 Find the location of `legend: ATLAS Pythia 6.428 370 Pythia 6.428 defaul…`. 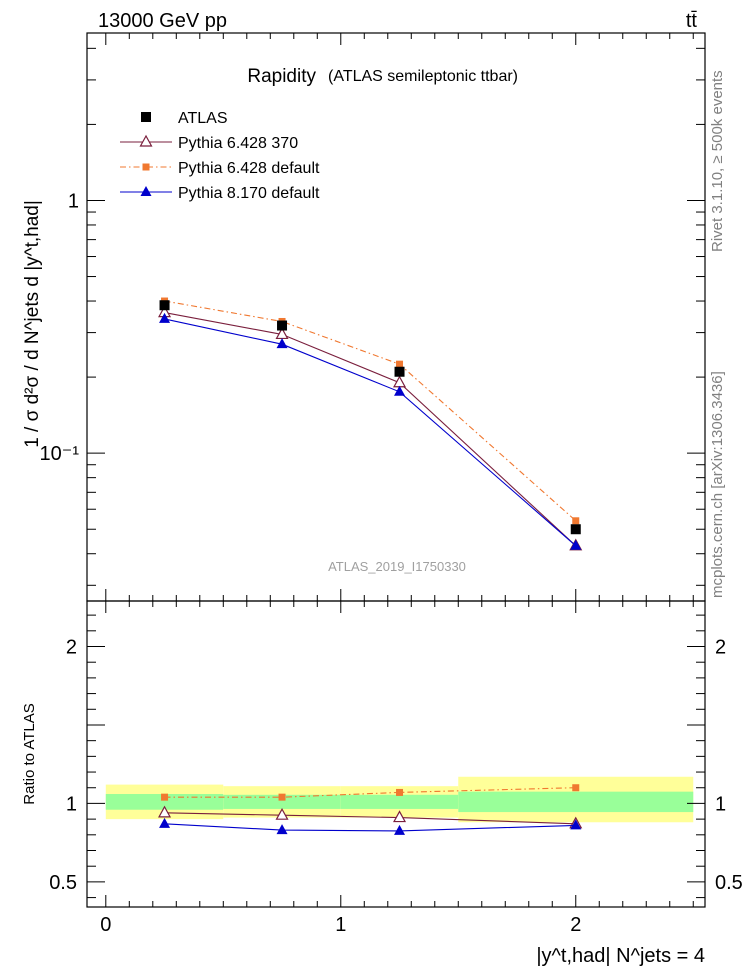

legend: ATLAS Pythia 6.428 370 Pythia 6.428 defaul… is located at coordinates (220, 156).